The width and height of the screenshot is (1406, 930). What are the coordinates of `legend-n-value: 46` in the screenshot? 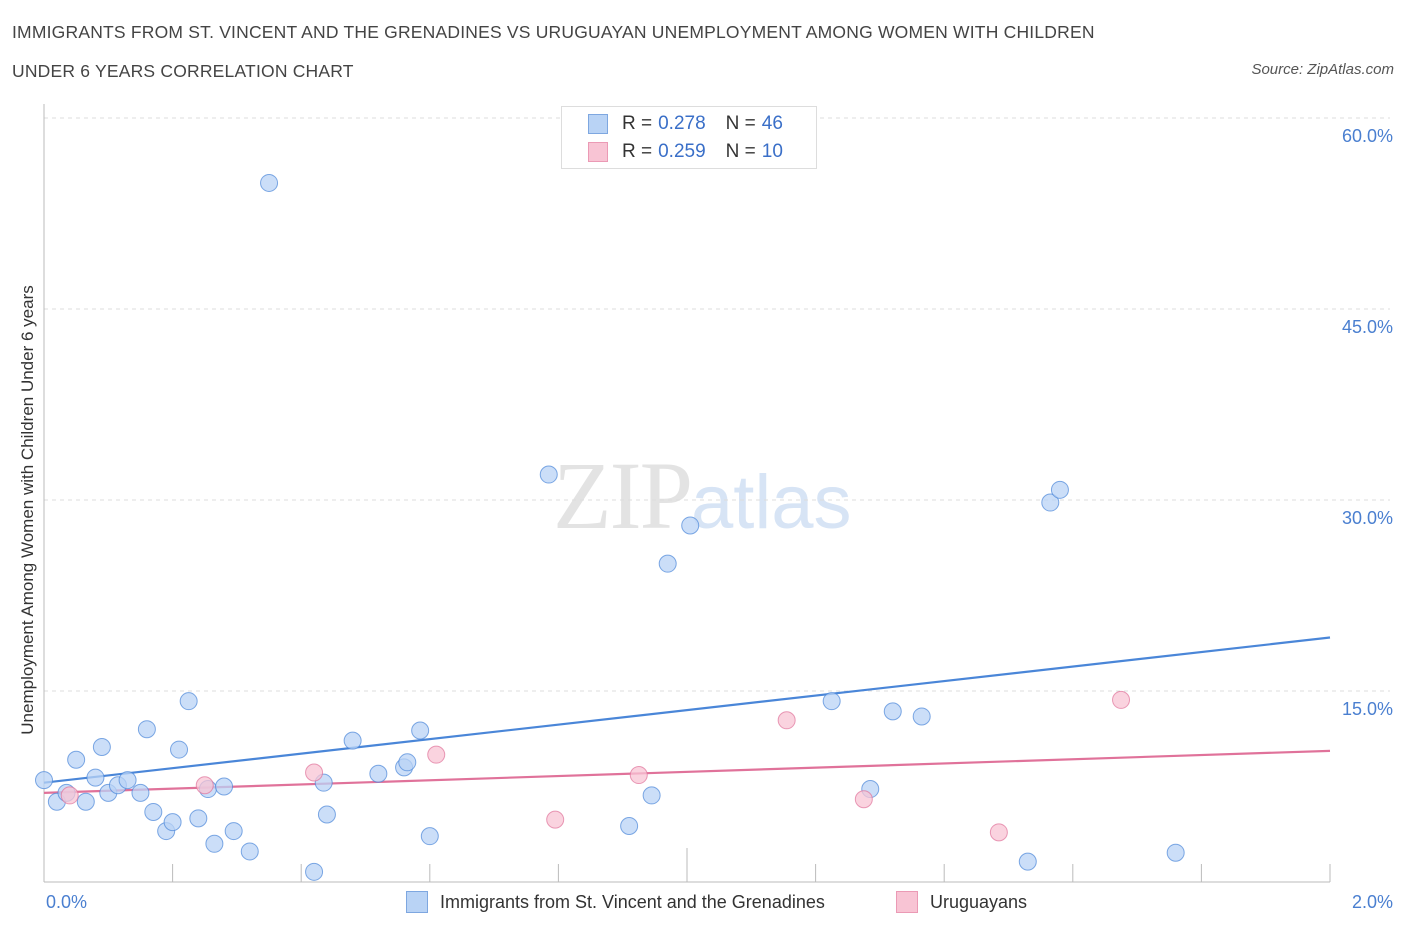 It's located at (772, 123).